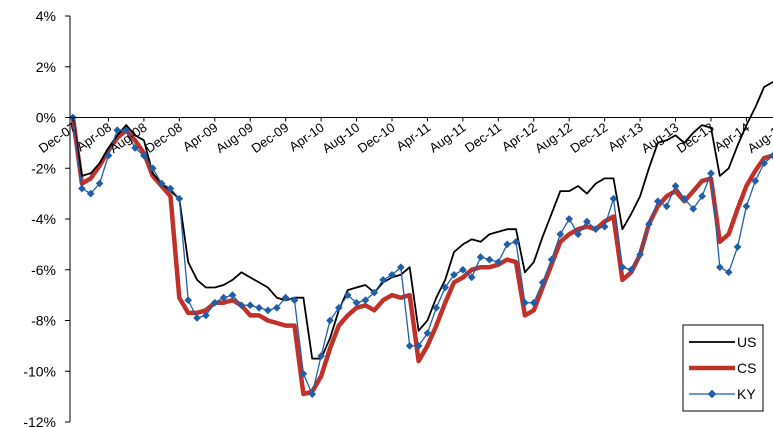  I want to click on x-tick-label: Dec-10, so click(376, 138).